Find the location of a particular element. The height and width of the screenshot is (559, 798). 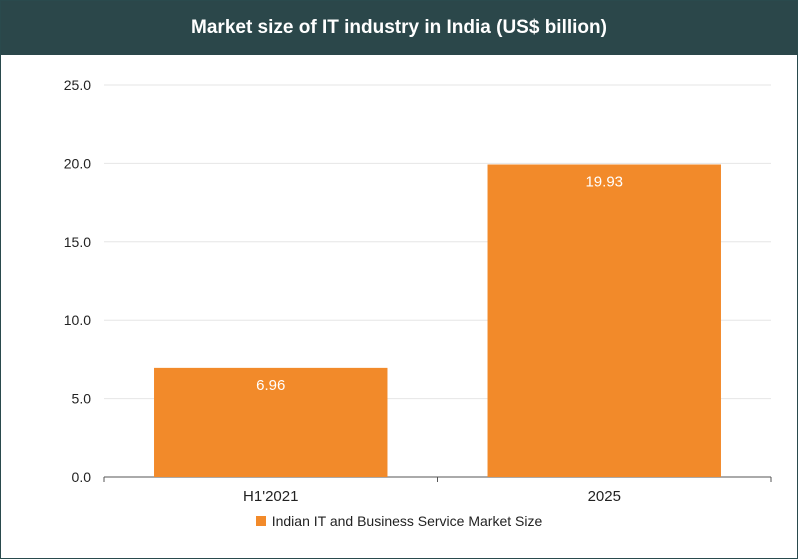

bar is located at coordinates (271, 422).